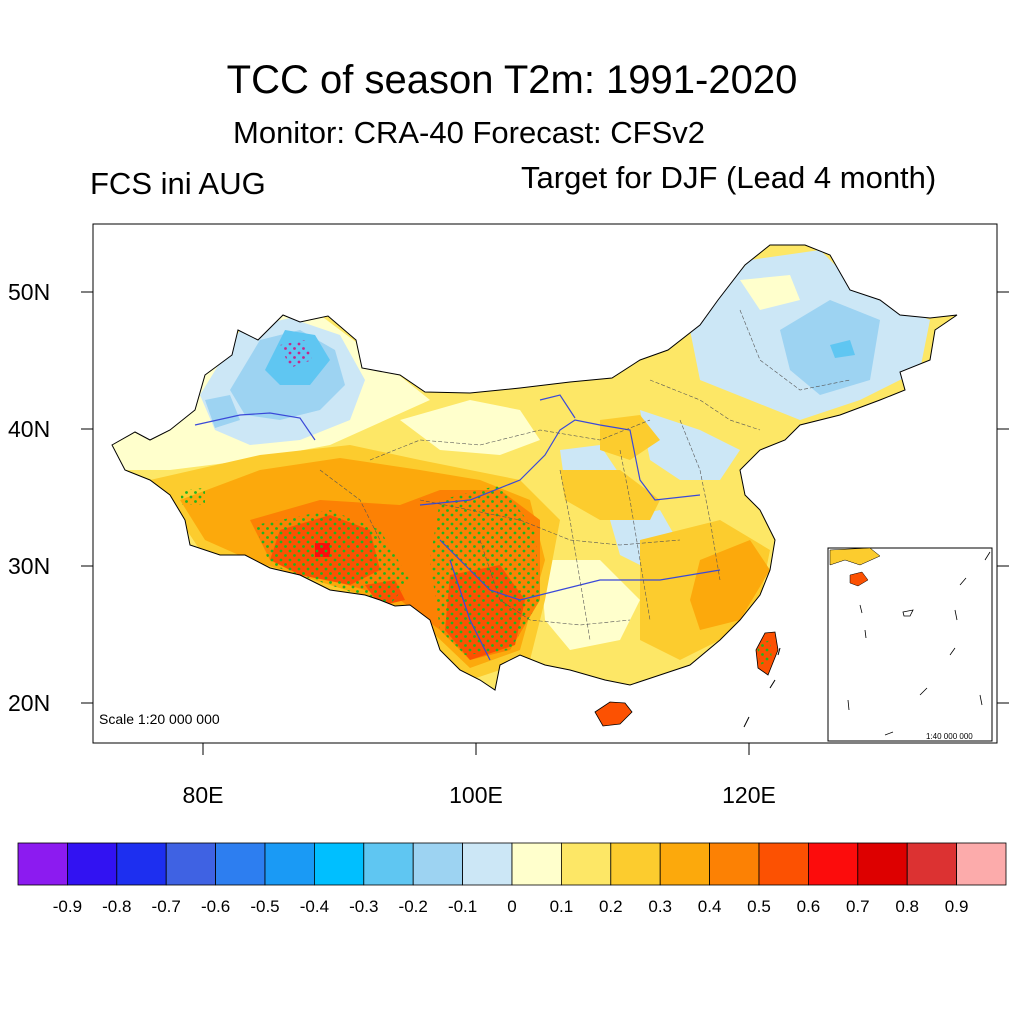 This screenshot has height=1024, width=1024. Describe the element at coordinates (265, 906) in the screenshot. I see `colorbar-tick-label: -0.5` at that location.